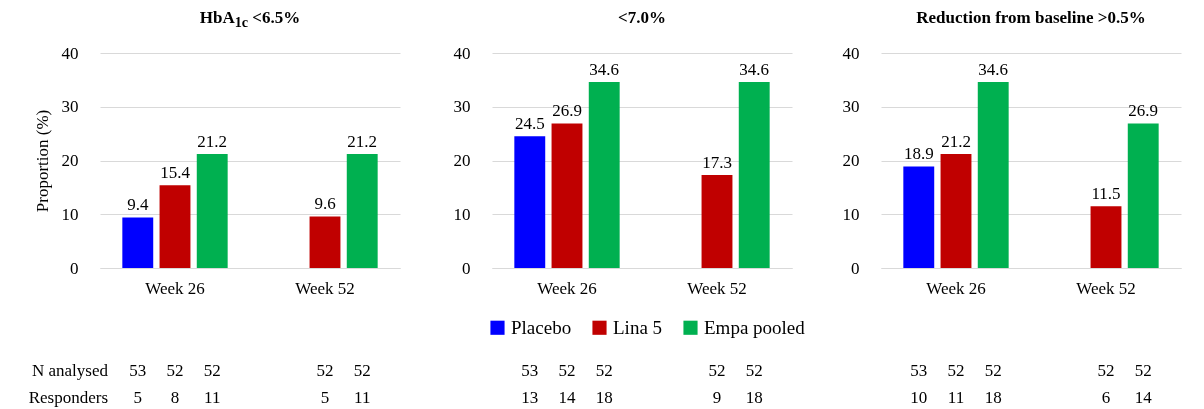 Image resolution: width=1204 pixels, height=409 pixels. Describe the element at coordinates (1106, 194) in the screenshot. I see `data-label: 11.5` at that location.